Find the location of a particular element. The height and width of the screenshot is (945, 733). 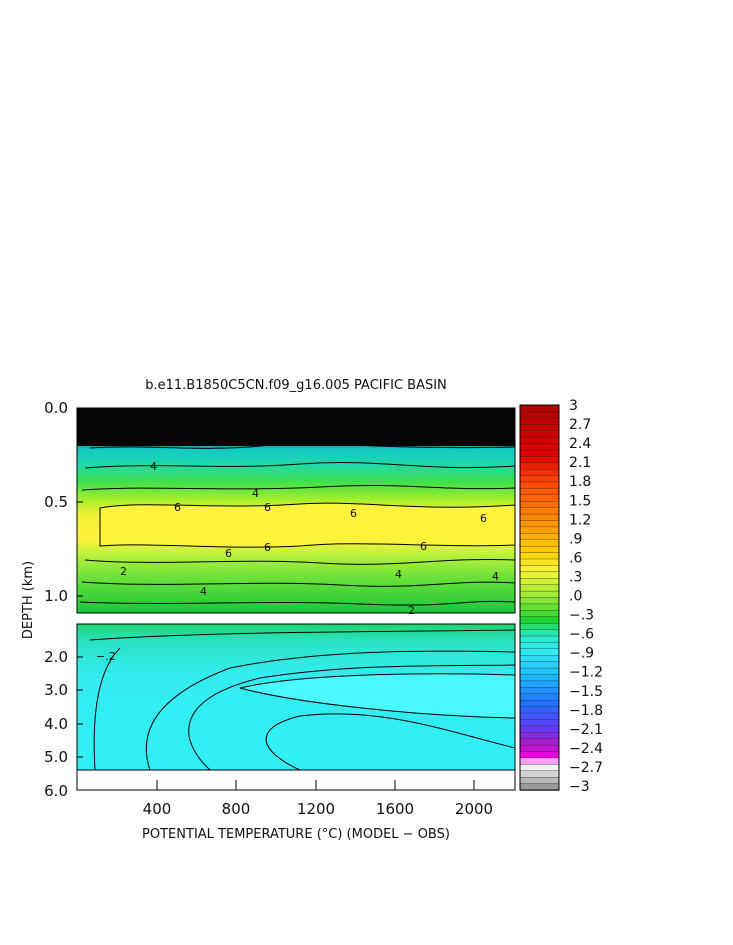

colorbar-label: .9 is located at coordinates (575, 539).